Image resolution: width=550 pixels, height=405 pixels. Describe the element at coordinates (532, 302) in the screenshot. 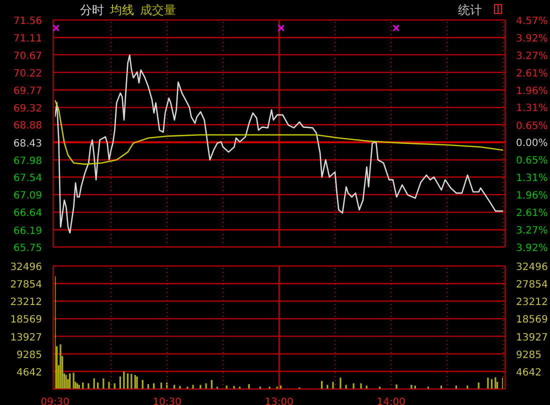

I see `y2-tick-label: 23212` at that location.